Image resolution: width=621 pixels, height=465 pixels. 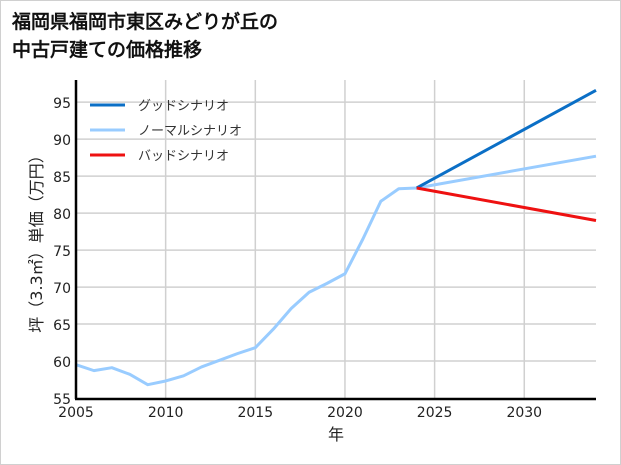 What do you see at coordinates (62, 104) in the screenshot?
I see `y-tick-label: 95` at bounding box center [62, 104].